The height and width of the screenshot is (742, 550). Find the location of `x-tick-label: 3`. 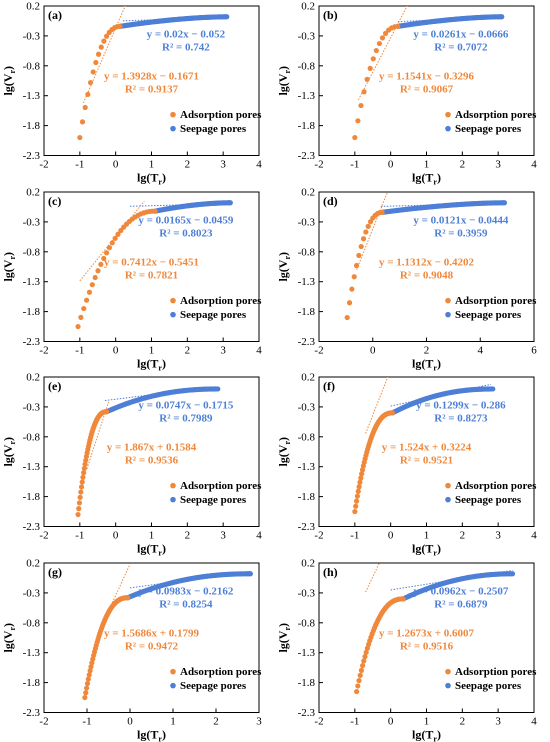

x-tick-label: 3 is located at coordinates (498, 721).